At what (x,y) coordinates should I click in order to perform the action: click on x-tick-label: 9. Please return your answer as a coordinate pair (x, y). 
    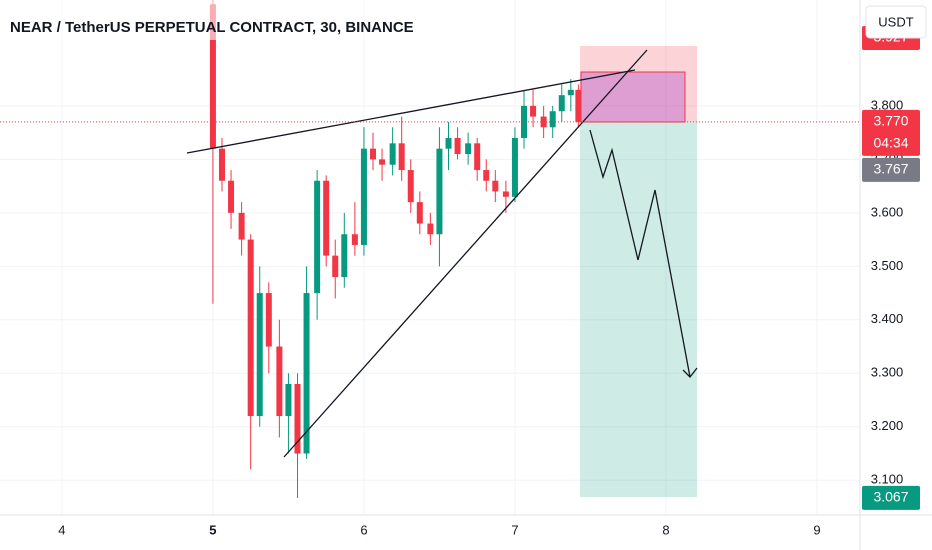
    Looking at the image, I should click on (816, 529).